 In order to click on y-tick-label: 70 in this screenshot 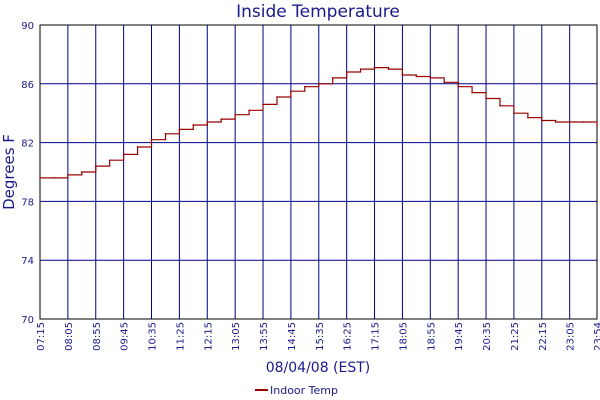, I will do `click(27, 320)`.